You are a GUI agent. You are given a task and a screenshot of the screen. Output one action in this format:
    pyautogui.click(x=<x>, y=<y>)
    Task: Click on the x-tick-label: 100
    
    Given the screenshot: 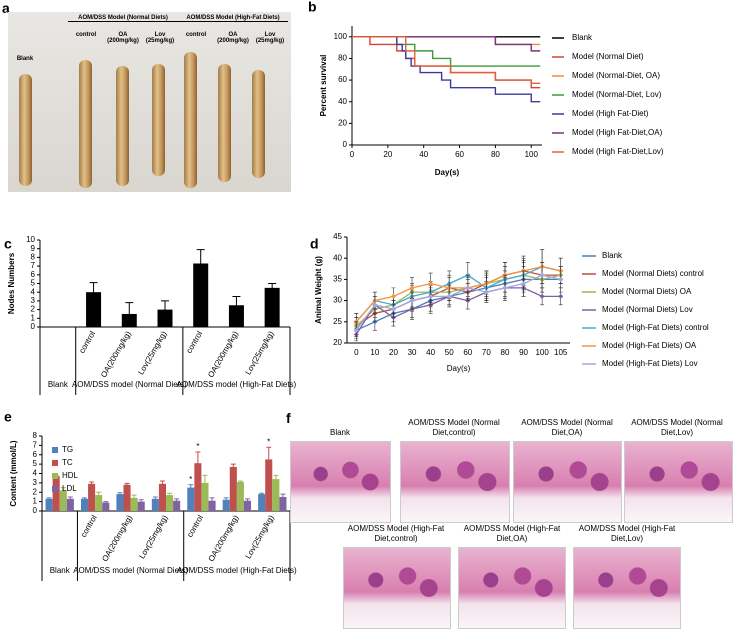 What is the action you would take?
    pyautogui.click(x=542, y=352)
    